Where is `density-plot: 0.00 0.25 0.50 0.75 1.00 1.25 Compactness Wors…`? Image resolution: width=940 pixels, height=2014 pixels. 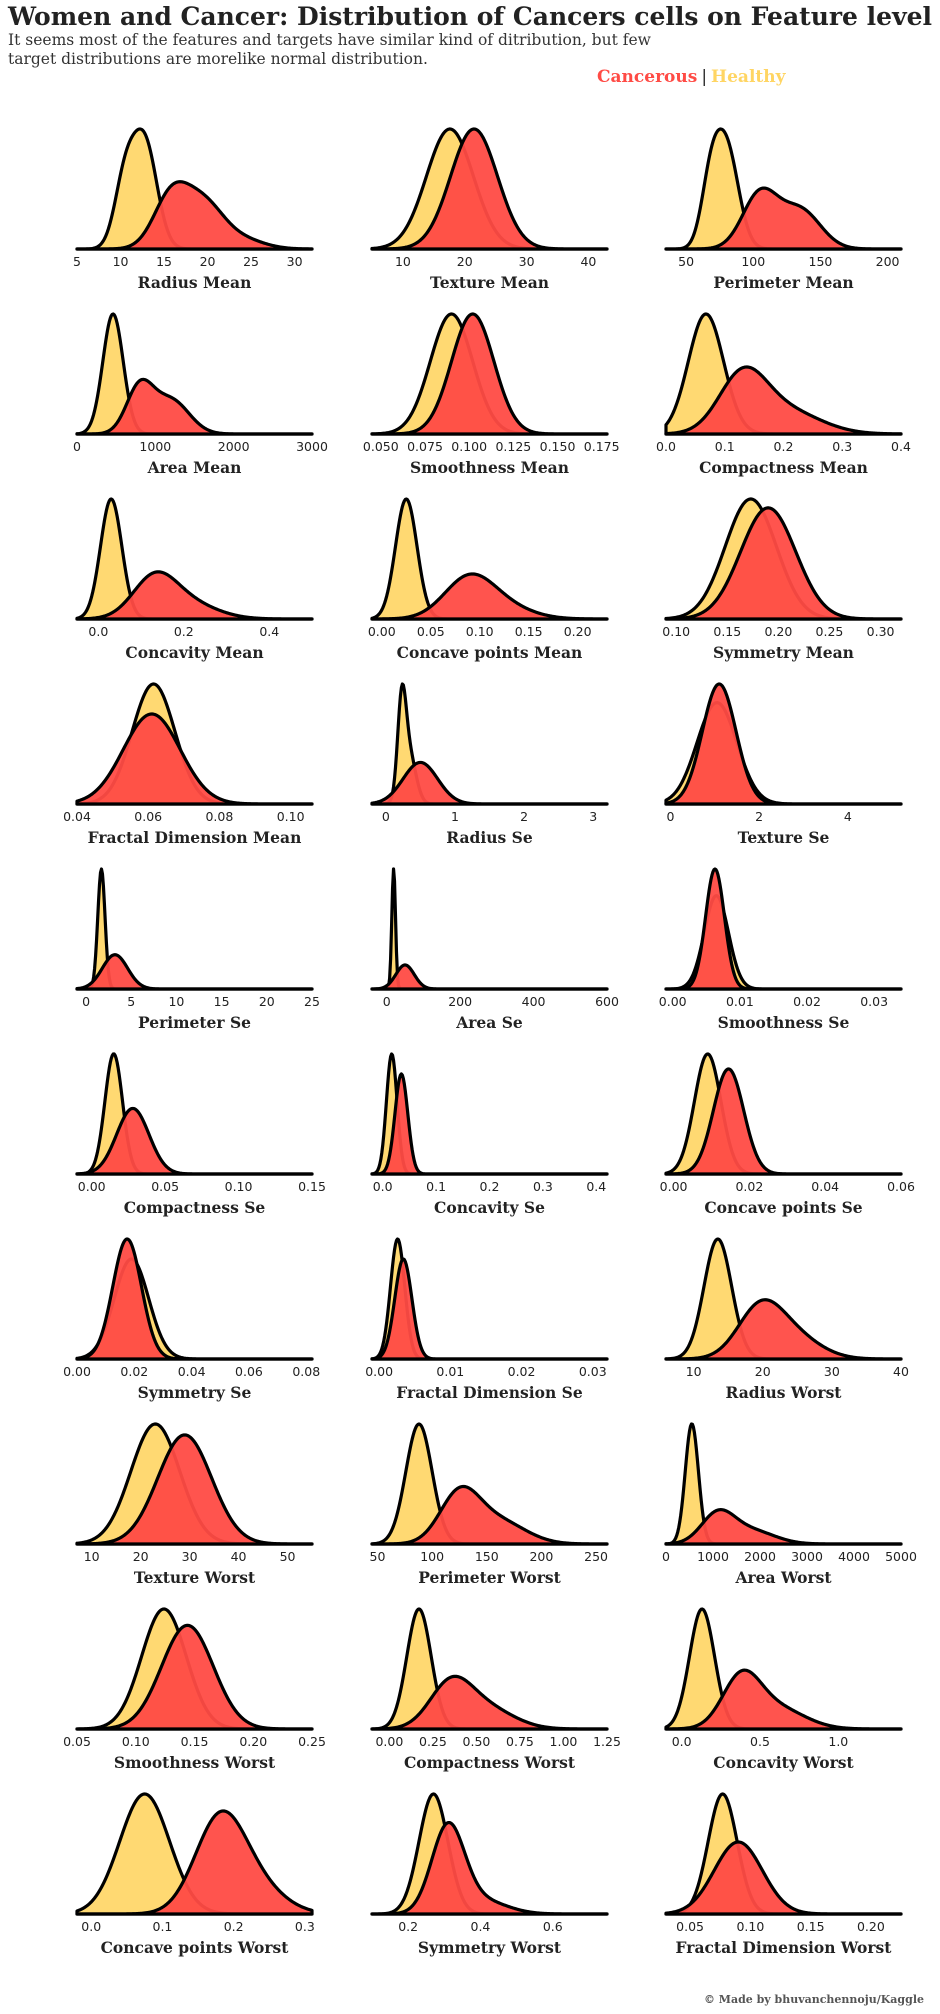
density-plot: 0.00 0.25 0.50 0.75 1.00 1.25 Compactness Wors… is located at coordinates (495, 1689).